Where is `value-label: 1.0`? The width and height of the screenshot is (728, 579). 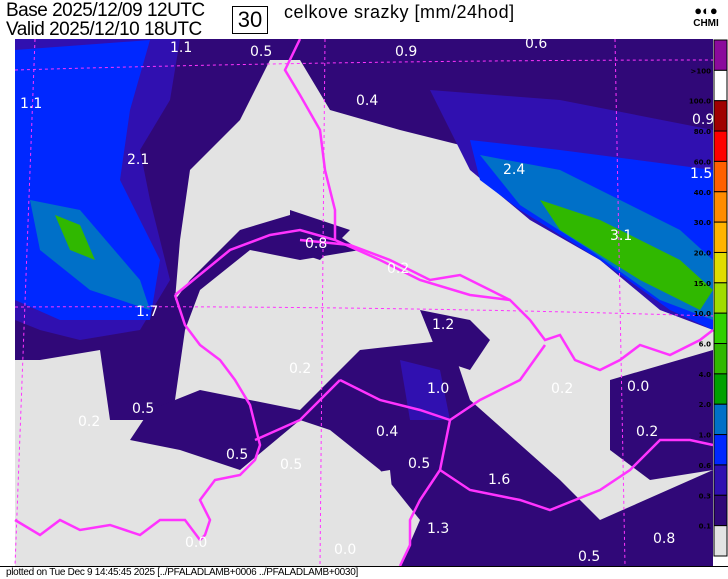
value-label: 1.0 is located at coordinates (438, 389).